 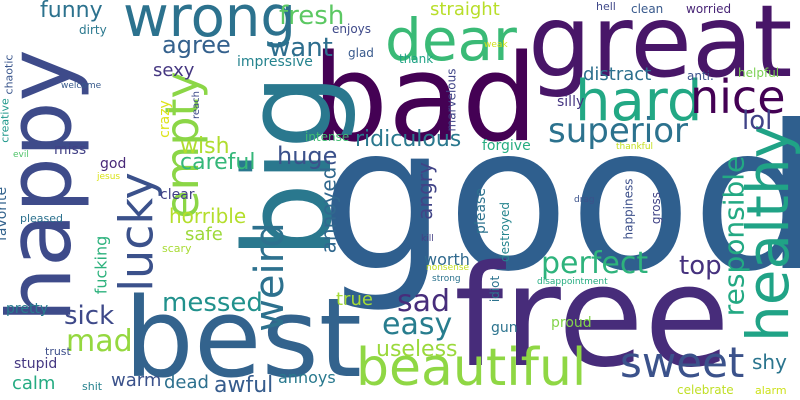 What do you see at coordinates (81, 86) in the screenshot?
I see `word-welcome: welcome` at bounding box center [81, 86].